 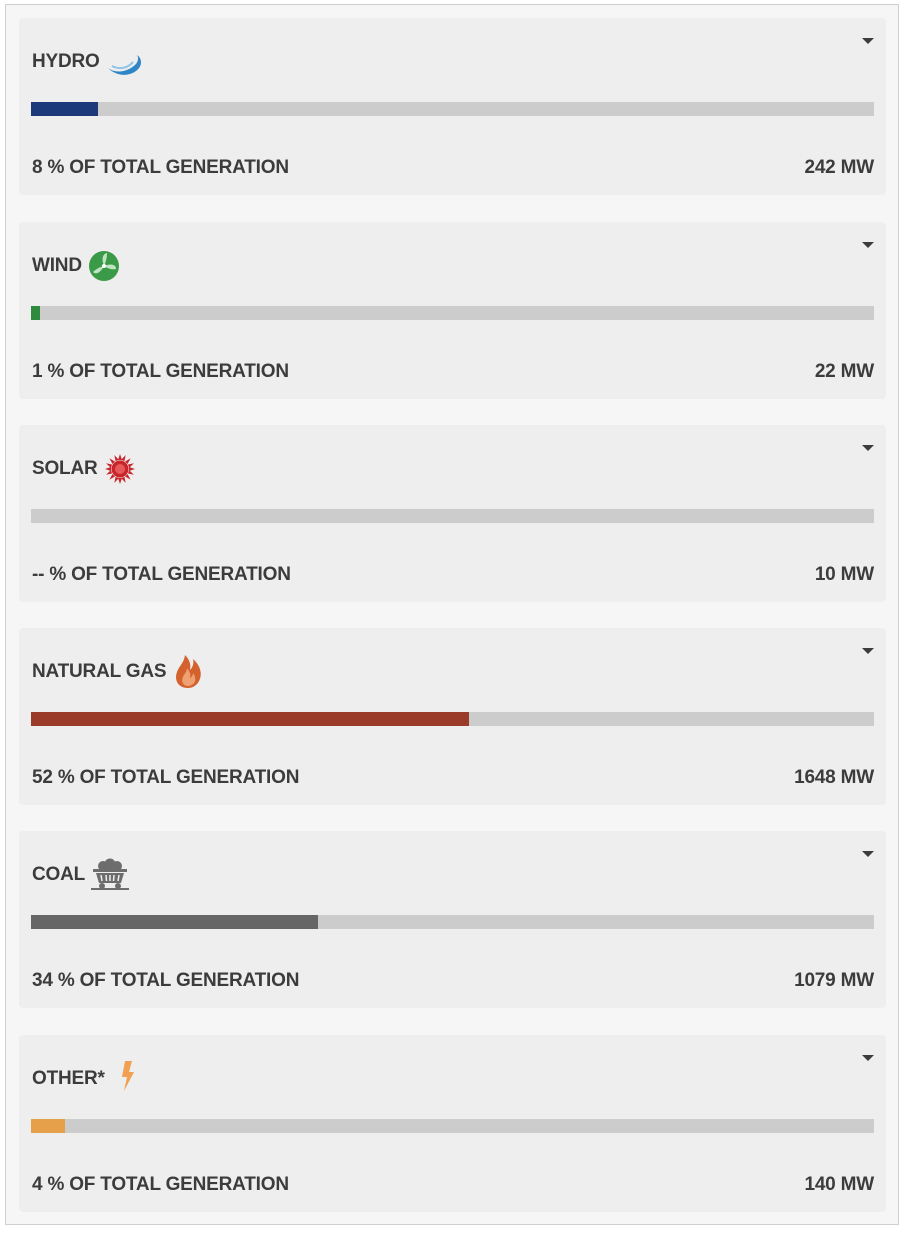 What do you see at coordinates (106, 266) in the screenshot?
I see `wind-turbine-icon` at bounding box center [106, 266].